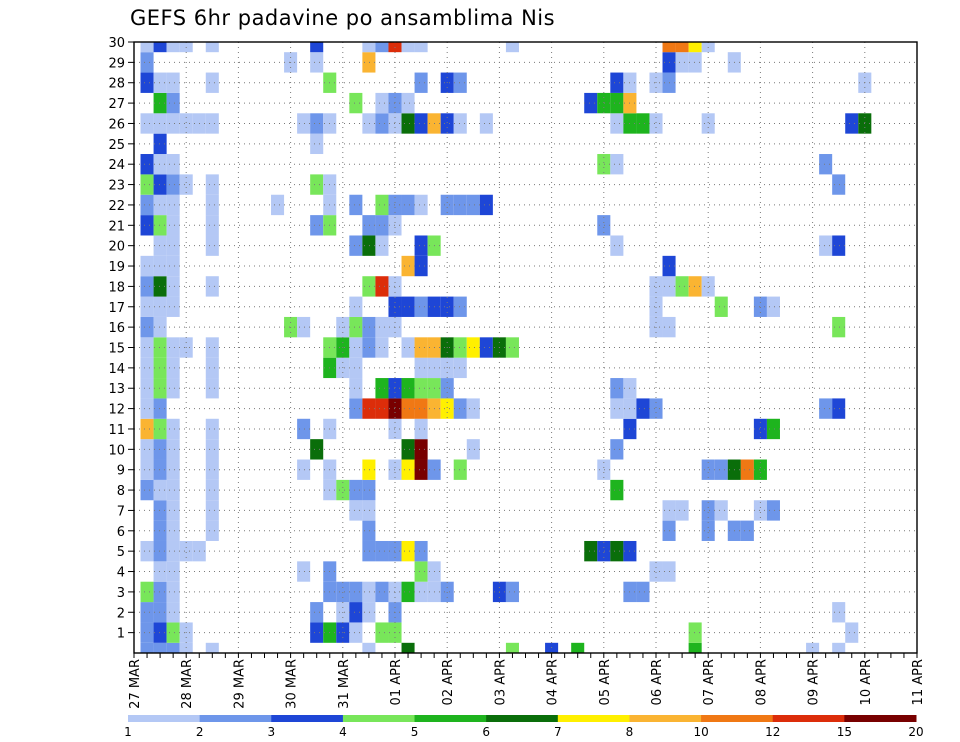 The image size is (960, 742). Describe the element at coordinates (116, 267) in the screenshot. I see `y-tick-label: 19` at that location.